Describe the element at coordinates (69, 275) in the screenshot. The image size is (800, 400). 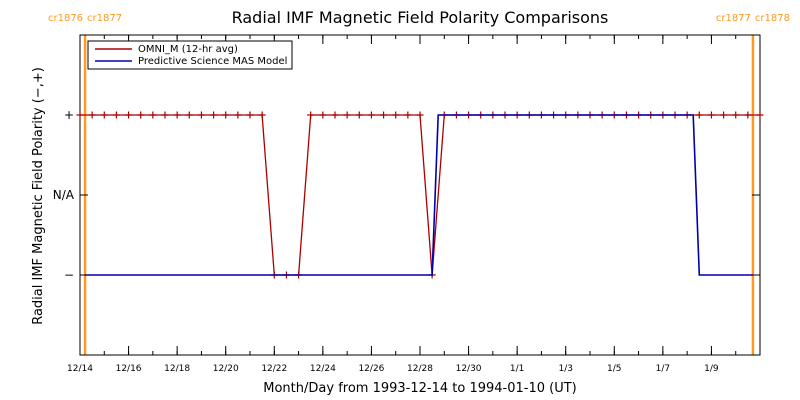
I see `y-tick-label: −` at that location.